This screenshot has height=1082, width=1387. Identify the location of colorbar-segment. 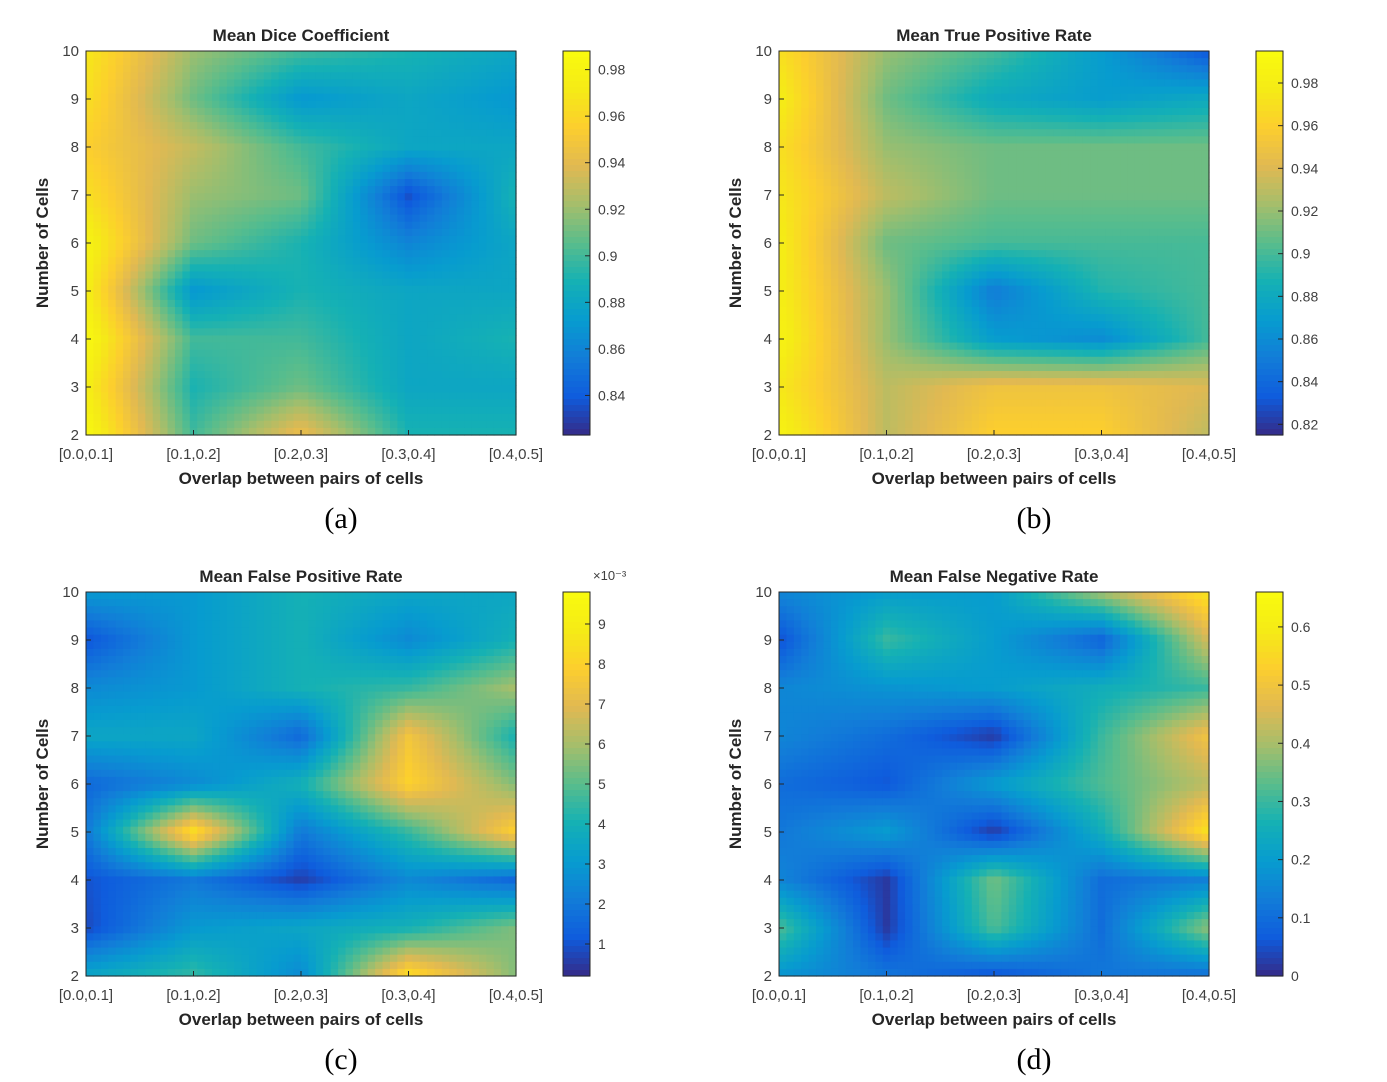
(576, 276).